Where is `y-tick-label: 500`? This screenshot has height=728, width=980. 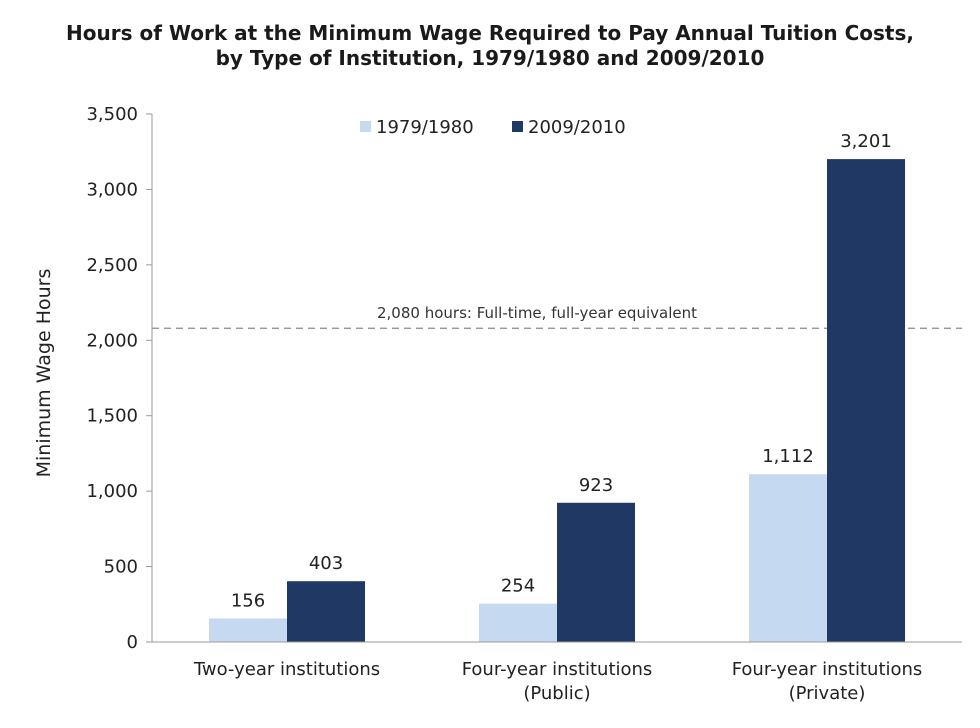
y-tick-label: 500 is located at coordinates (121, 567).